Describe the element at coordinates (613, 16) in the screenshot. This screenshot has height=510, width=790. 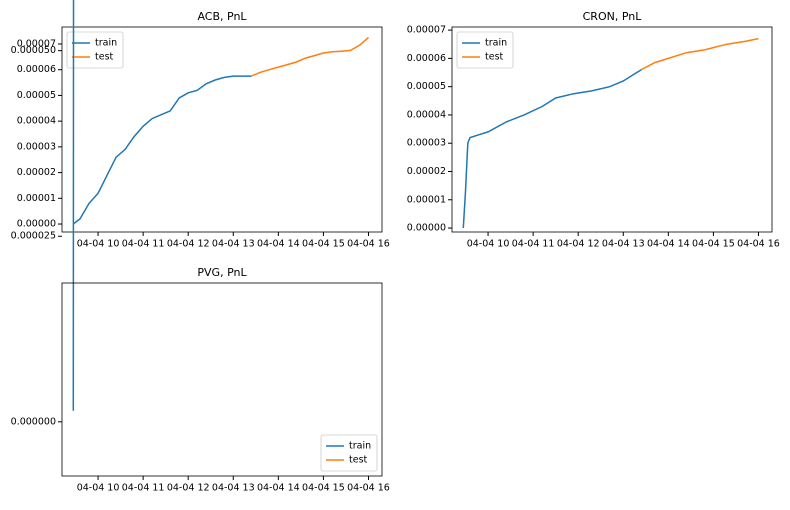
I see `chart-title: CRON, PnL` at that location.